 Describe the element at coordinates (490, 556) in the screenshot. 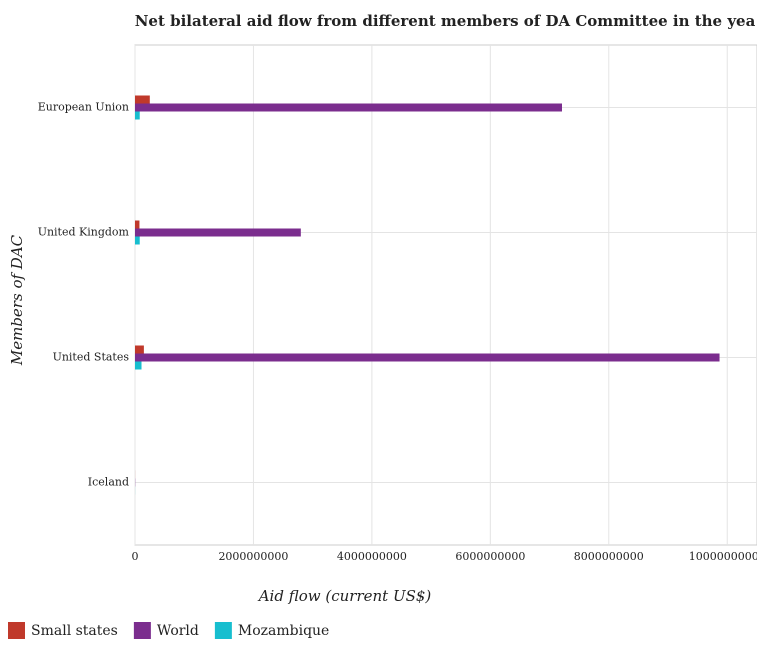

I see `x-tick-label: 6000000000` at that location.